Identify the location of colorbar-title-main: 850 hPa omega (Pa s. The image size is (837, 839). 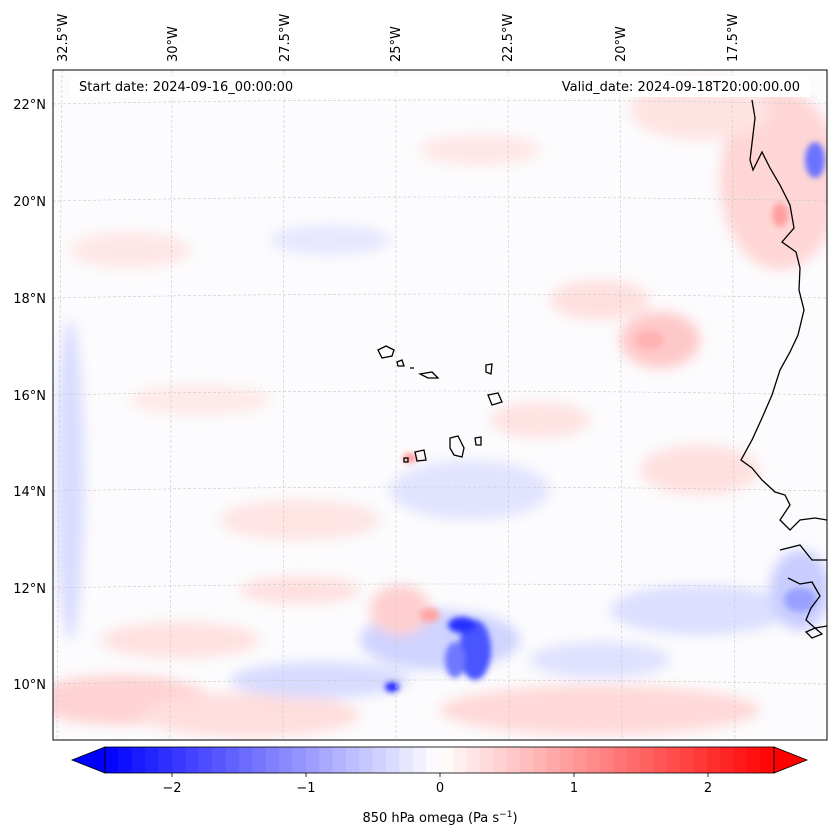
(430, 818).